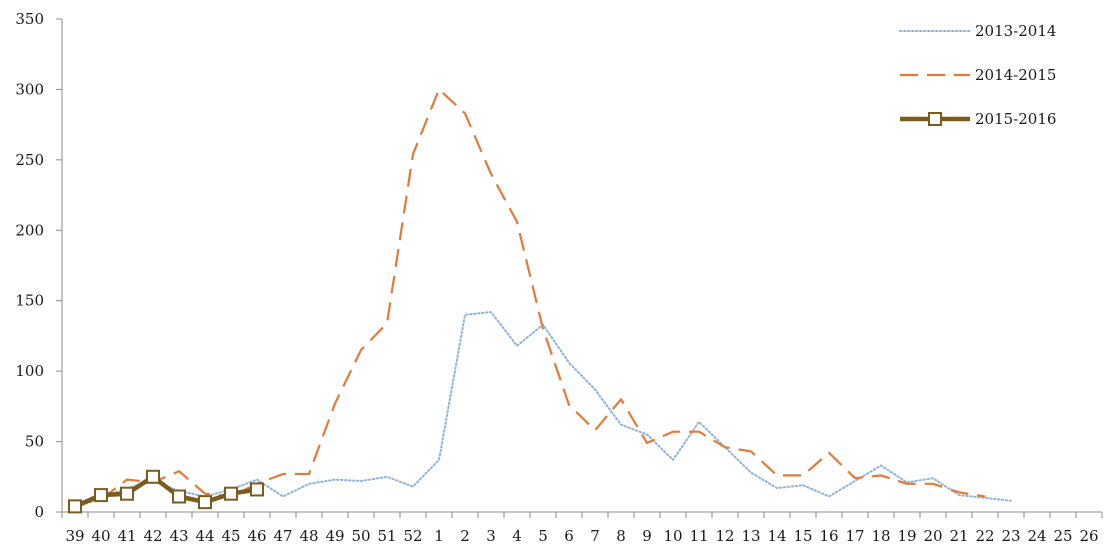  Describe the element at coordinates (491, 536) in the screenshot. I see `x-tick-label: 3` at that location.